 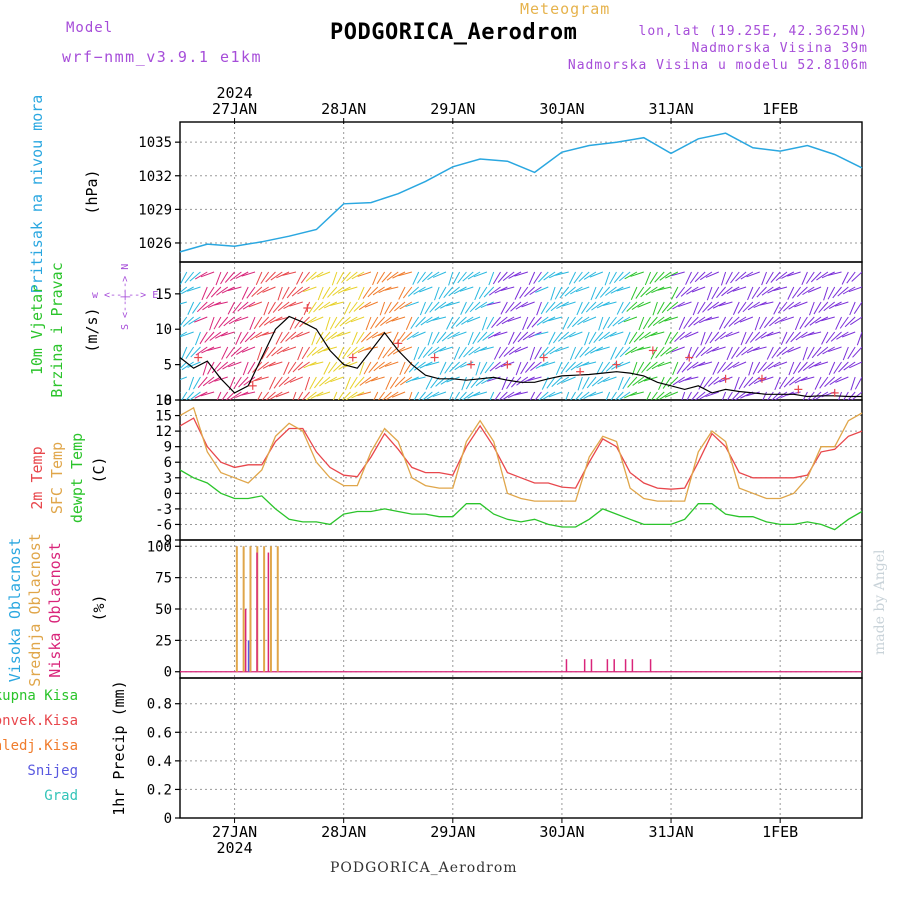 I want to click on xtick-label-top-5: 1FEB, so click(x=780, y=109).